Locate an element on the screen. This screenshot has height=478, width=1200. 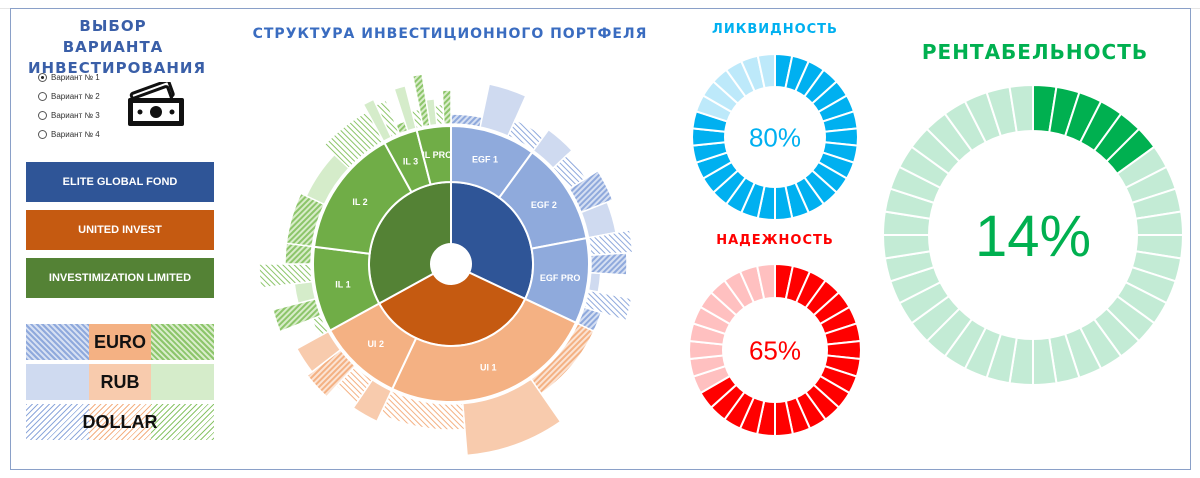
gauge-value-text: 14% is located at coordinates (1033, 236).